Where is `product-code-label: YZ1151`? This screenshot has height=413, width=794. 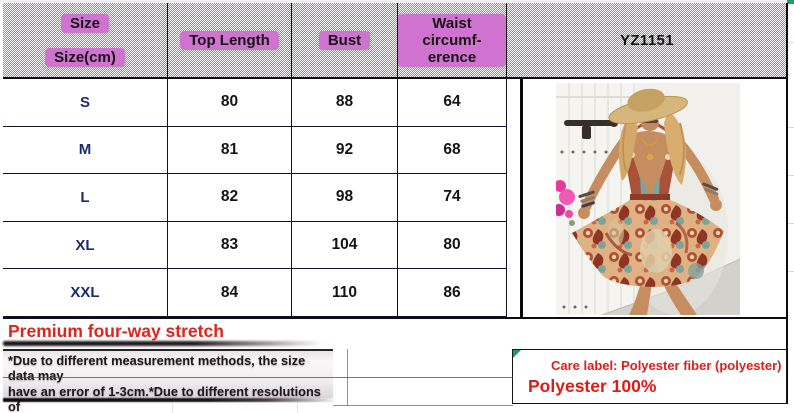
product-code-label: YZ1151 is located at coordinates (647, 40).